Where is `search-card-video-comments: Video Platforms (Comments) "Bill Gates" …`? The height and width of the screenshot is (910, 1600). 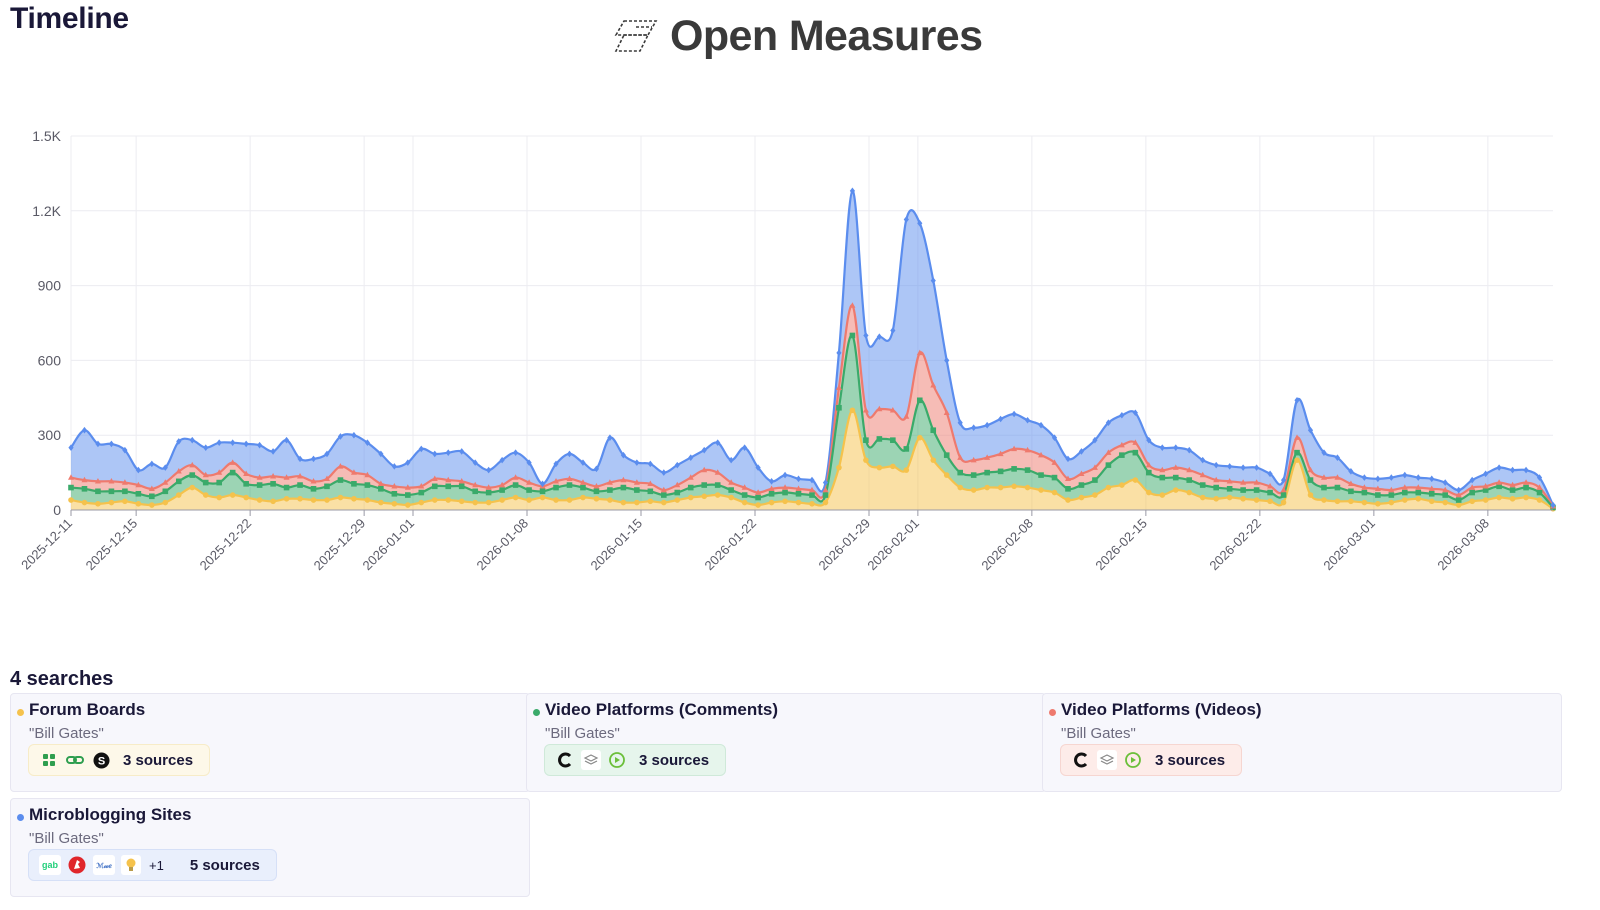
search-card-video-comments: Video Platforms (Comments) "Bill Gates" … is located at coordinates (786, 742).